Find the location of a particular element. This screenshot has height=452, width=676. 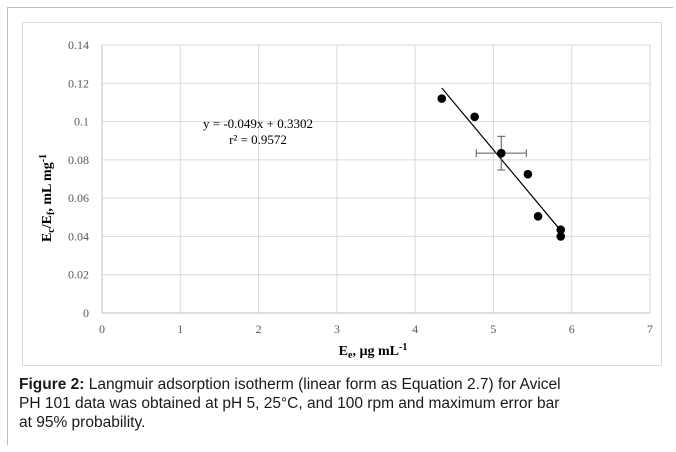

trendline-group is located at coordinates (502, 160).